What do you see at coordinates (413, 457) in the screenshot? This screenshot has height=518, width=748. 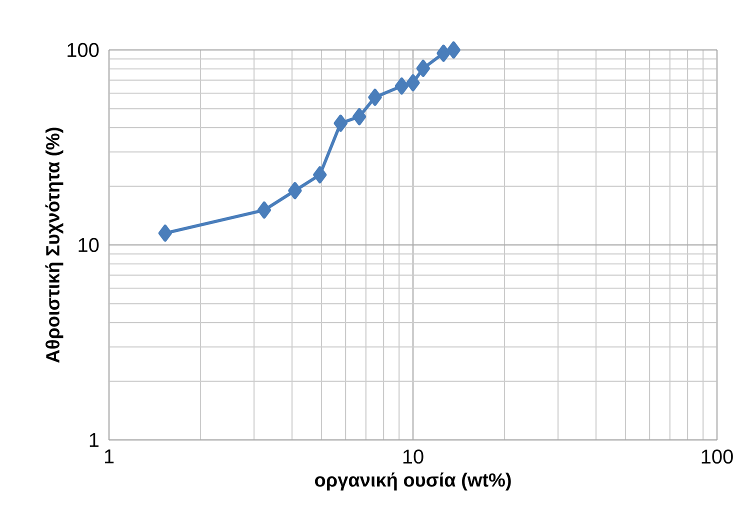 I see `x-tick-label: 10` at bounding box center [413, 457].